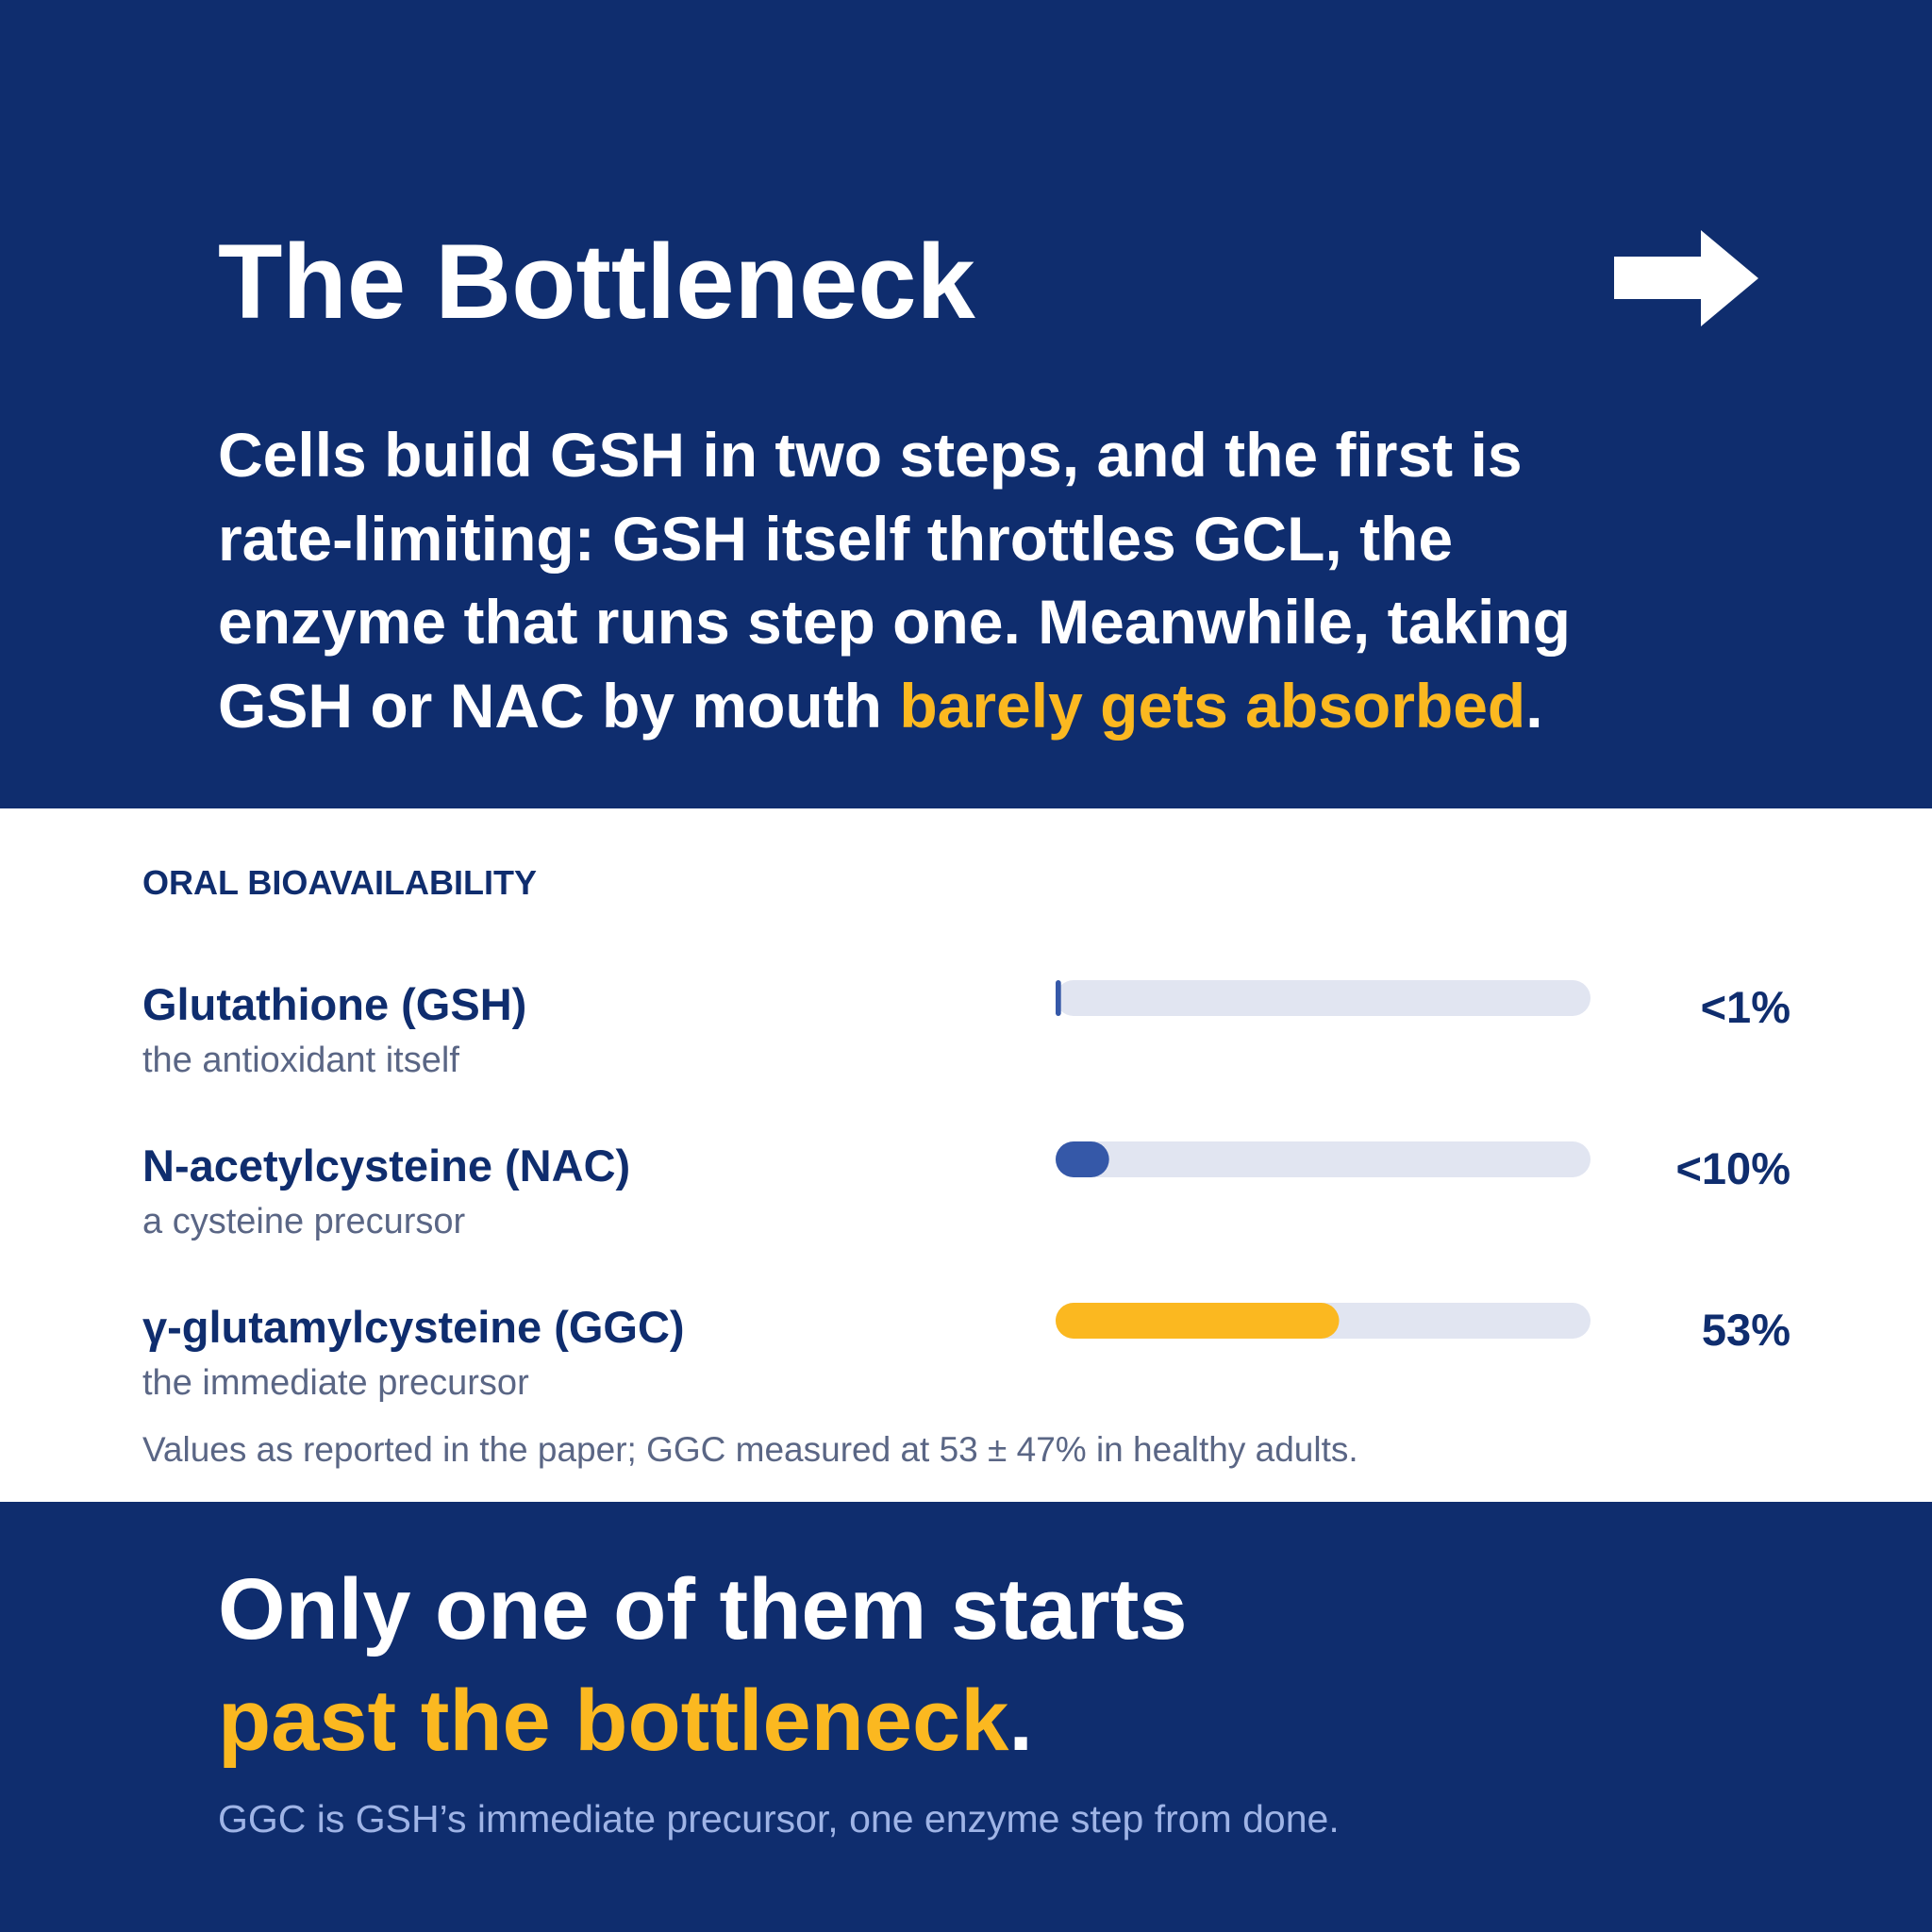 This screenshot has width=1932, height=1932. I want to click on title: The Bottleneck, so click(597, 282).